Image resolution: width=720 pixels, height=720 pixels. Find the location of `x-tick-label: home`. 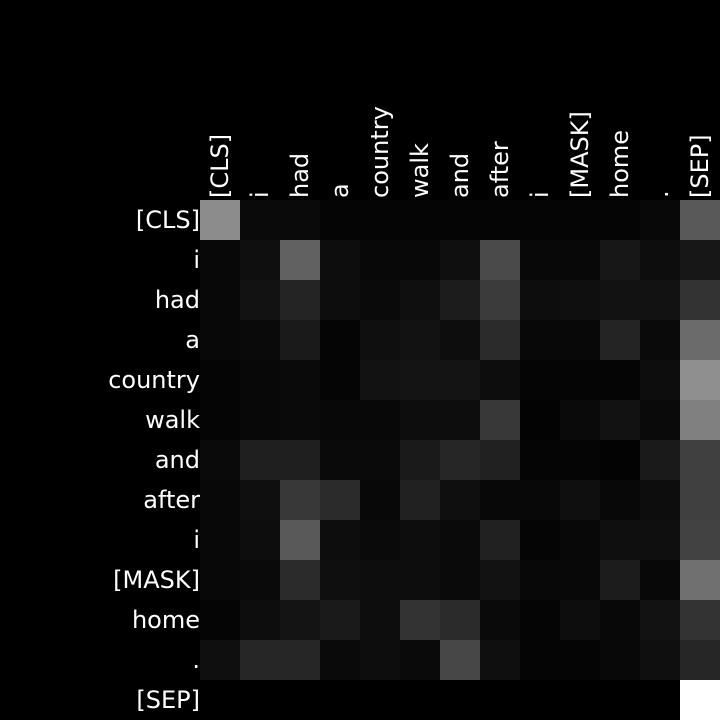

x-tick-label: home is located at coordinates (620, 164).